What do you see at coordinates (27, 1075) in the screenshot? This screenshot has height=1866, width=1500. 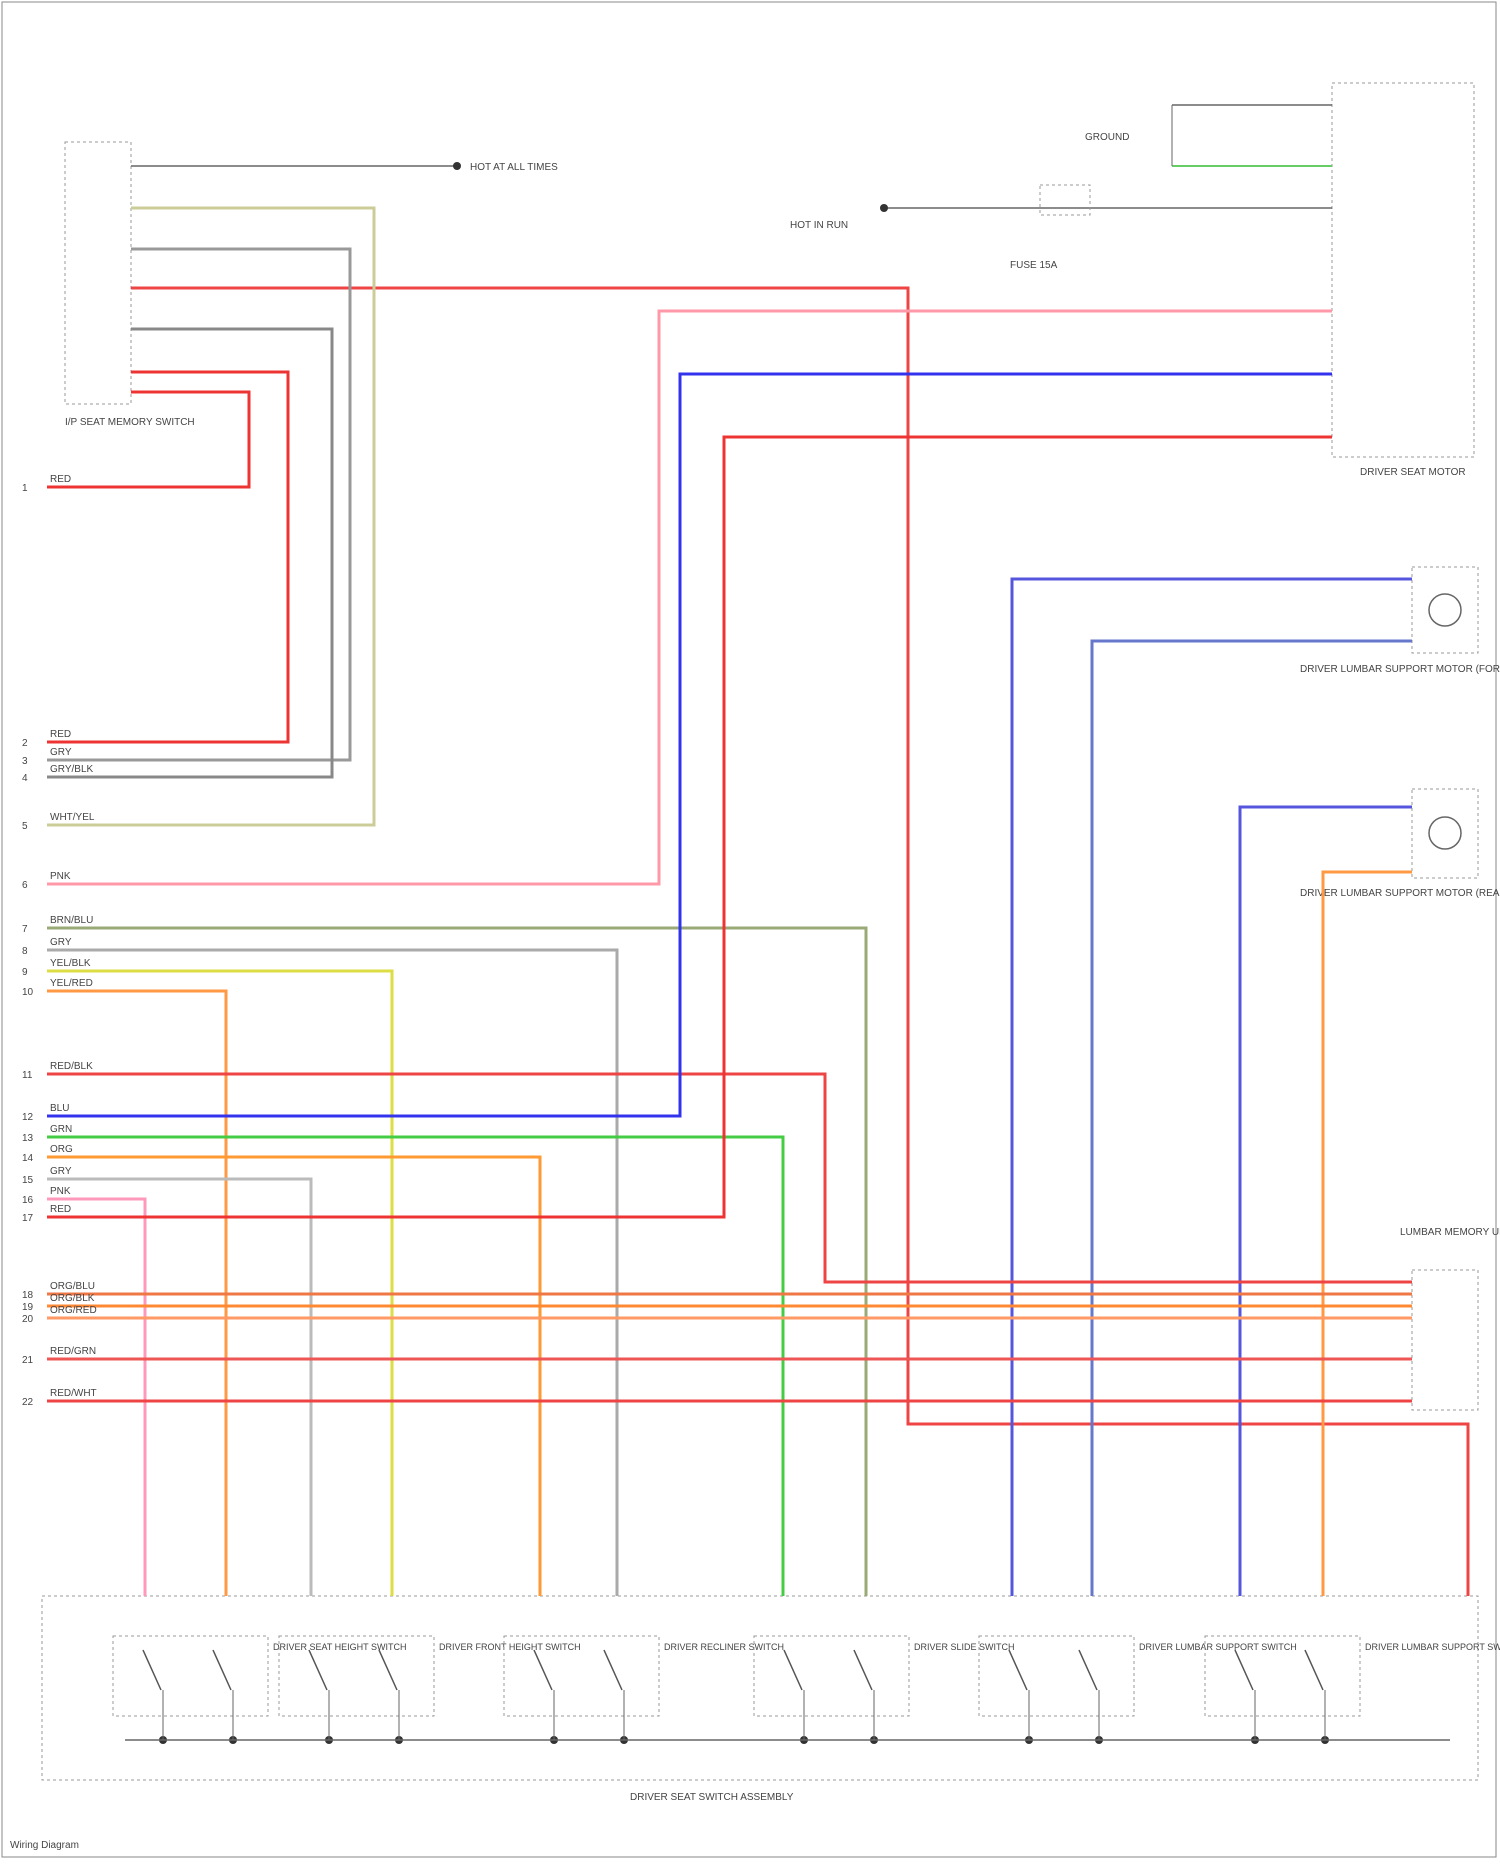 I see `pin-number: 11` at bounding box center [27, 1075].